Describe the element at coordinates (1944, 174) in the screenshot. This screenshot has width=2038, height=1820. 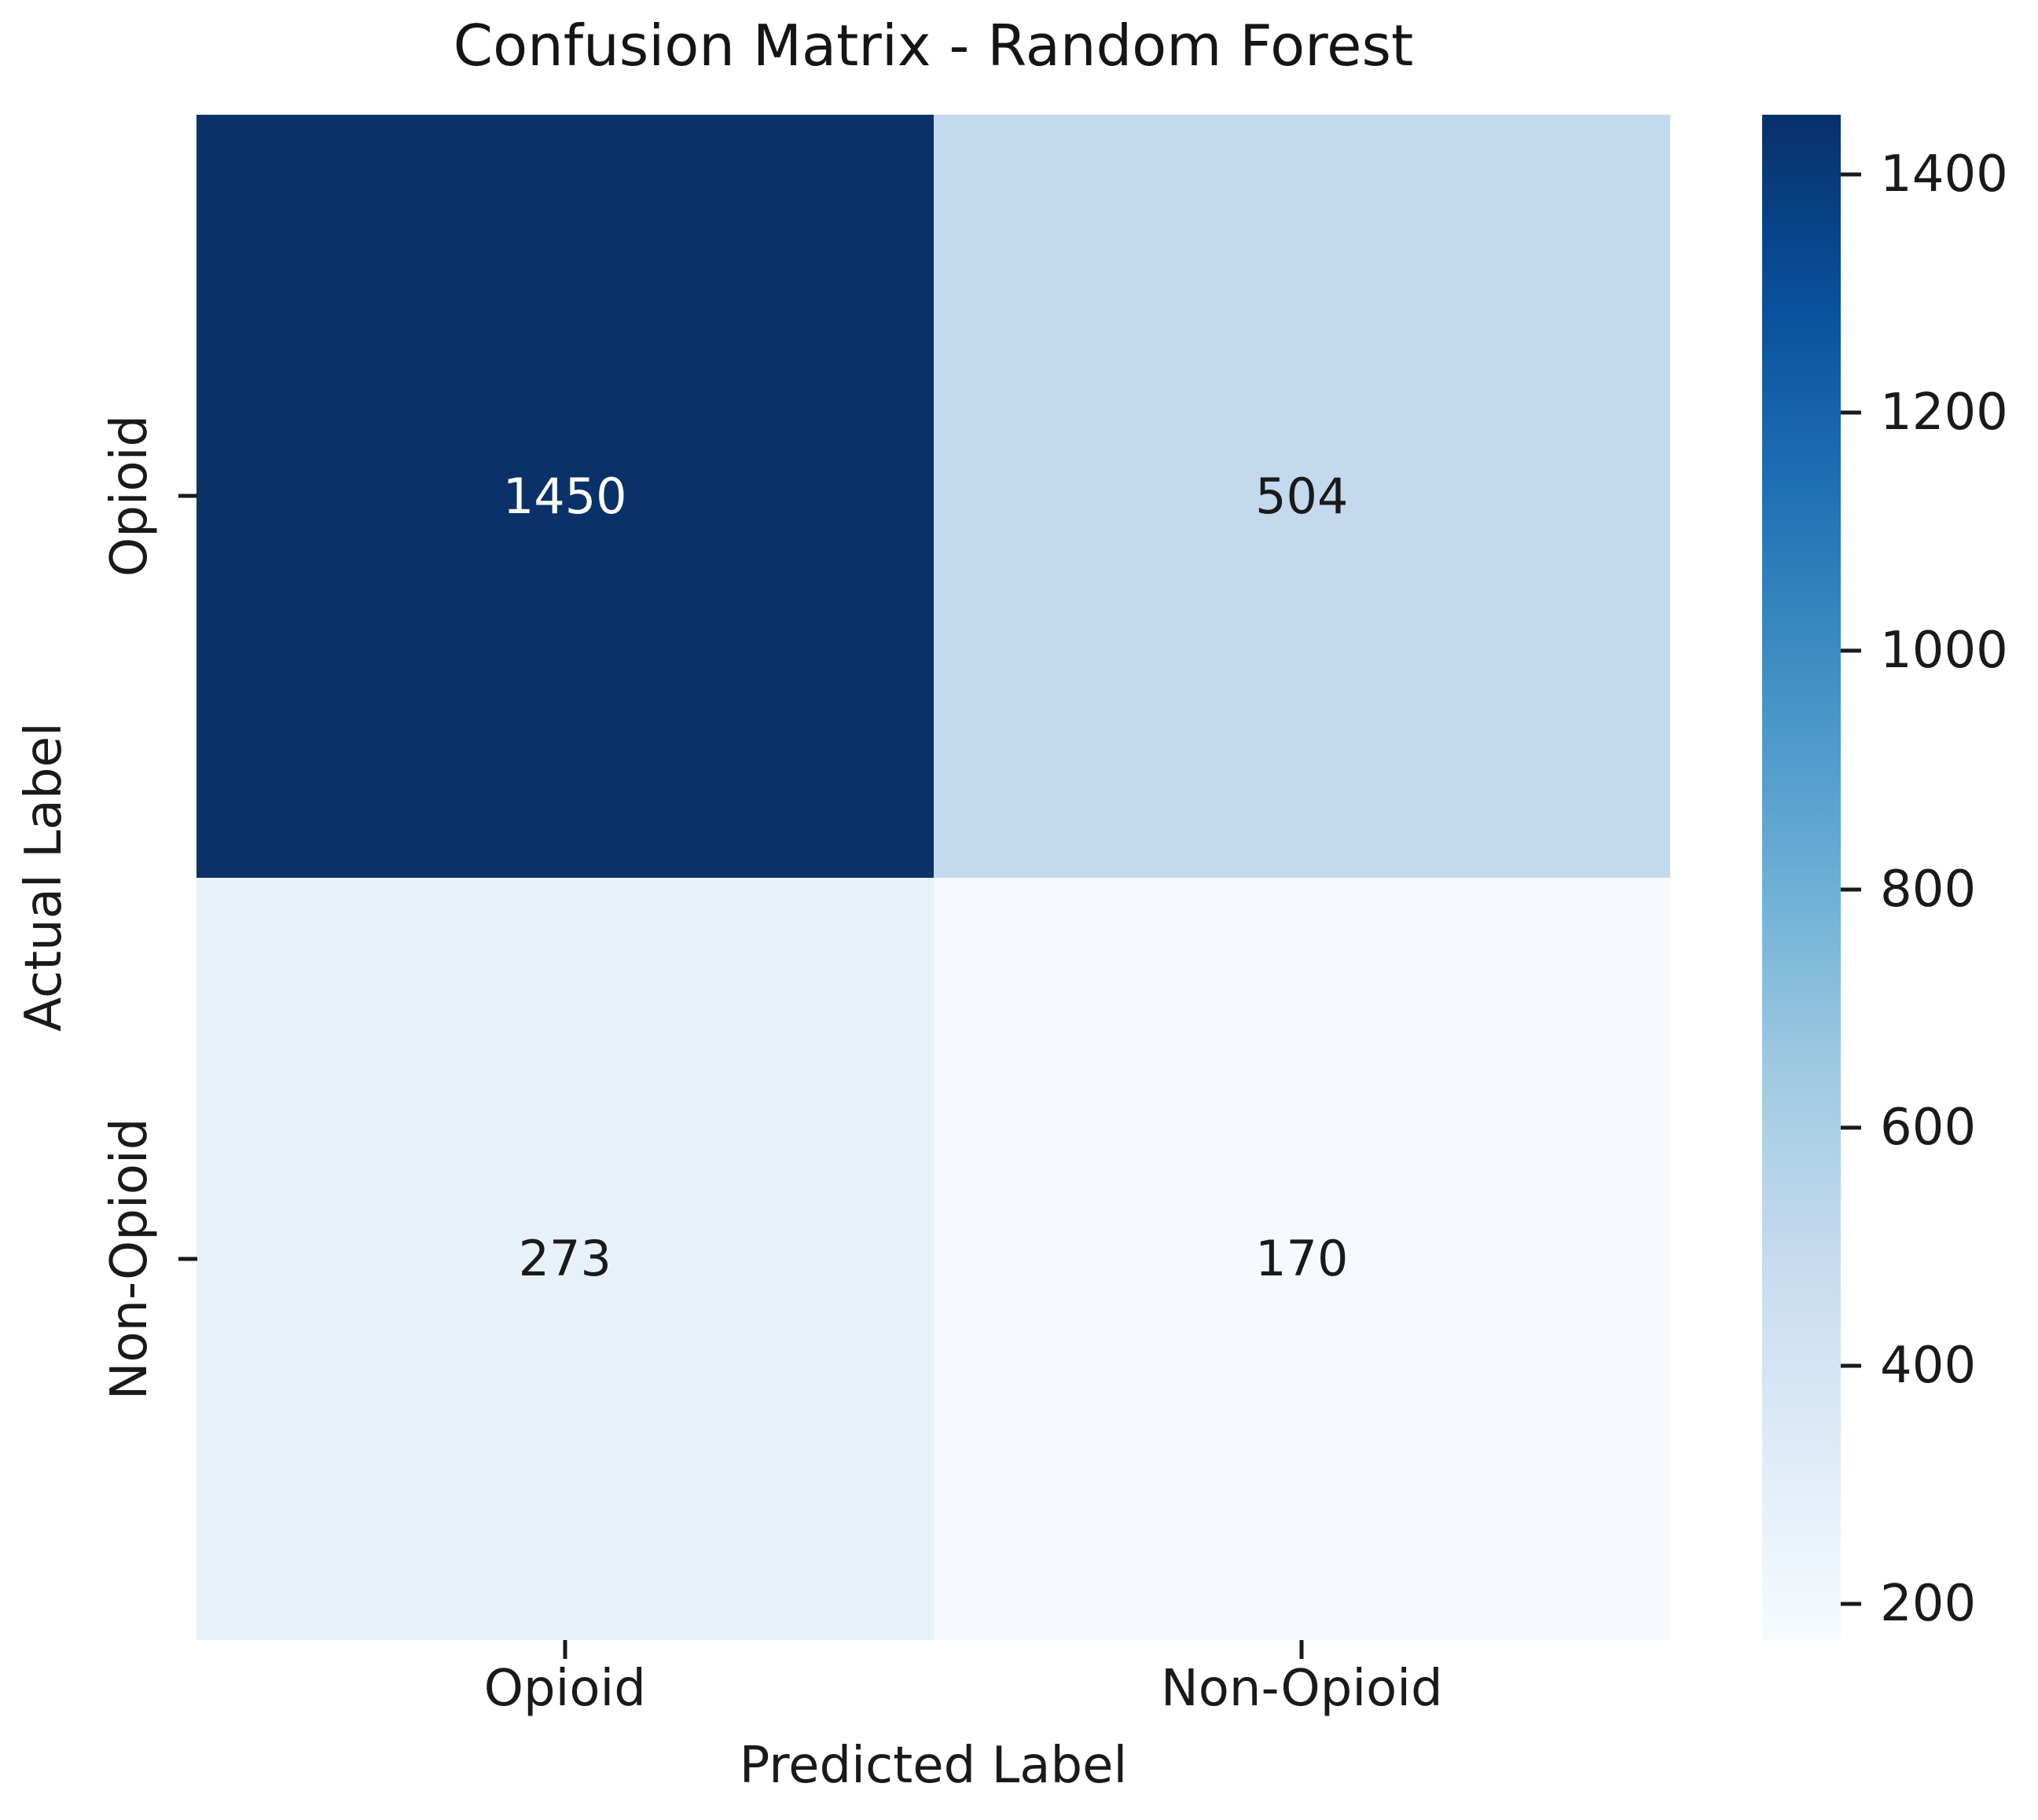
I see `colorbar-tick-label: 1400` at that location.